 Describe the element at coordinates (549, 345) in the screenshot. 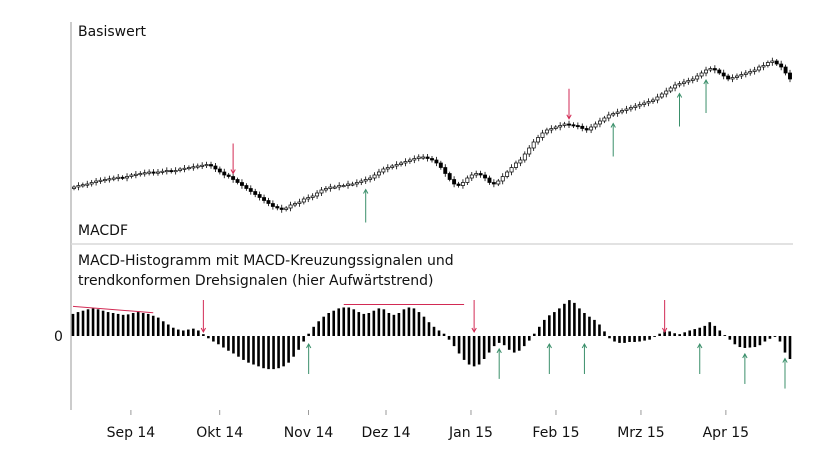

I see `hist-buy-signal-arrow-head` at that location.